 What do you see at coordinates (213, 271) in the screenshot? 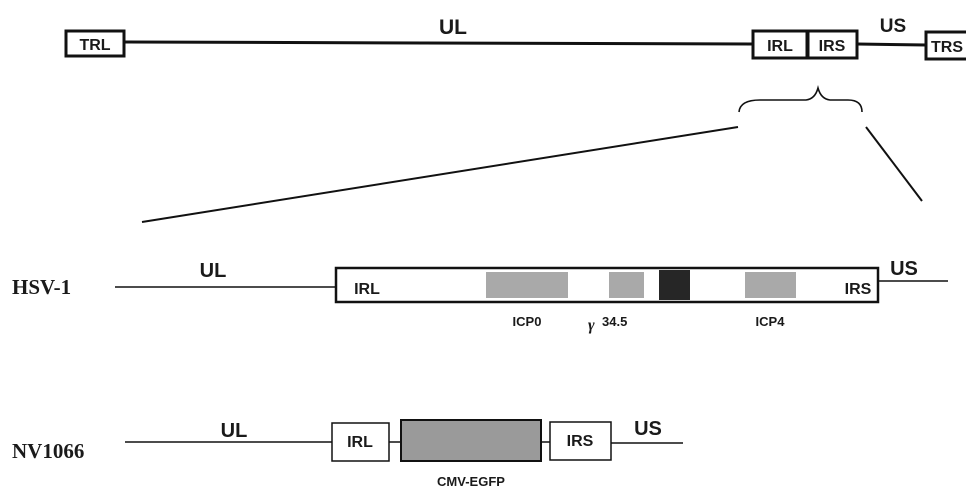
I see `hsv1-ul-label: UL` at bounding box center [213, 271].